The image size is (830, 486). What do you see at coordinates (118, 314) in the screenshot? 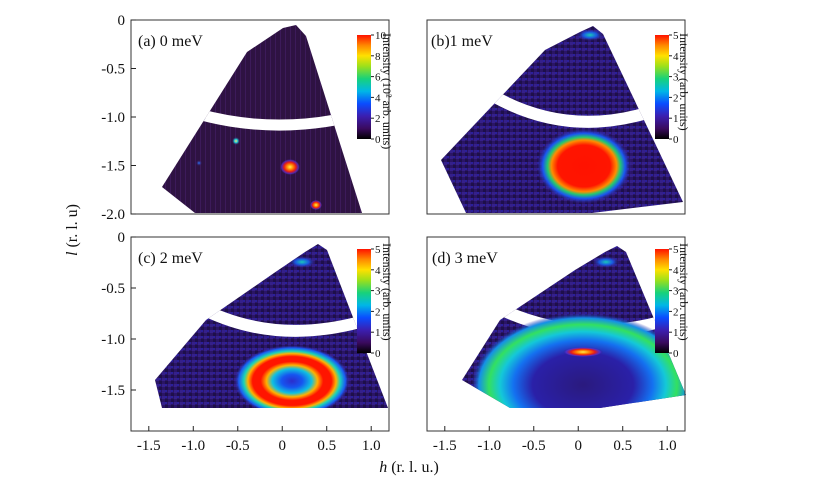
I see `panel-c-y-ticks: 0 -0.5 -1.0 -1.5` at bounding box center [118, 314].